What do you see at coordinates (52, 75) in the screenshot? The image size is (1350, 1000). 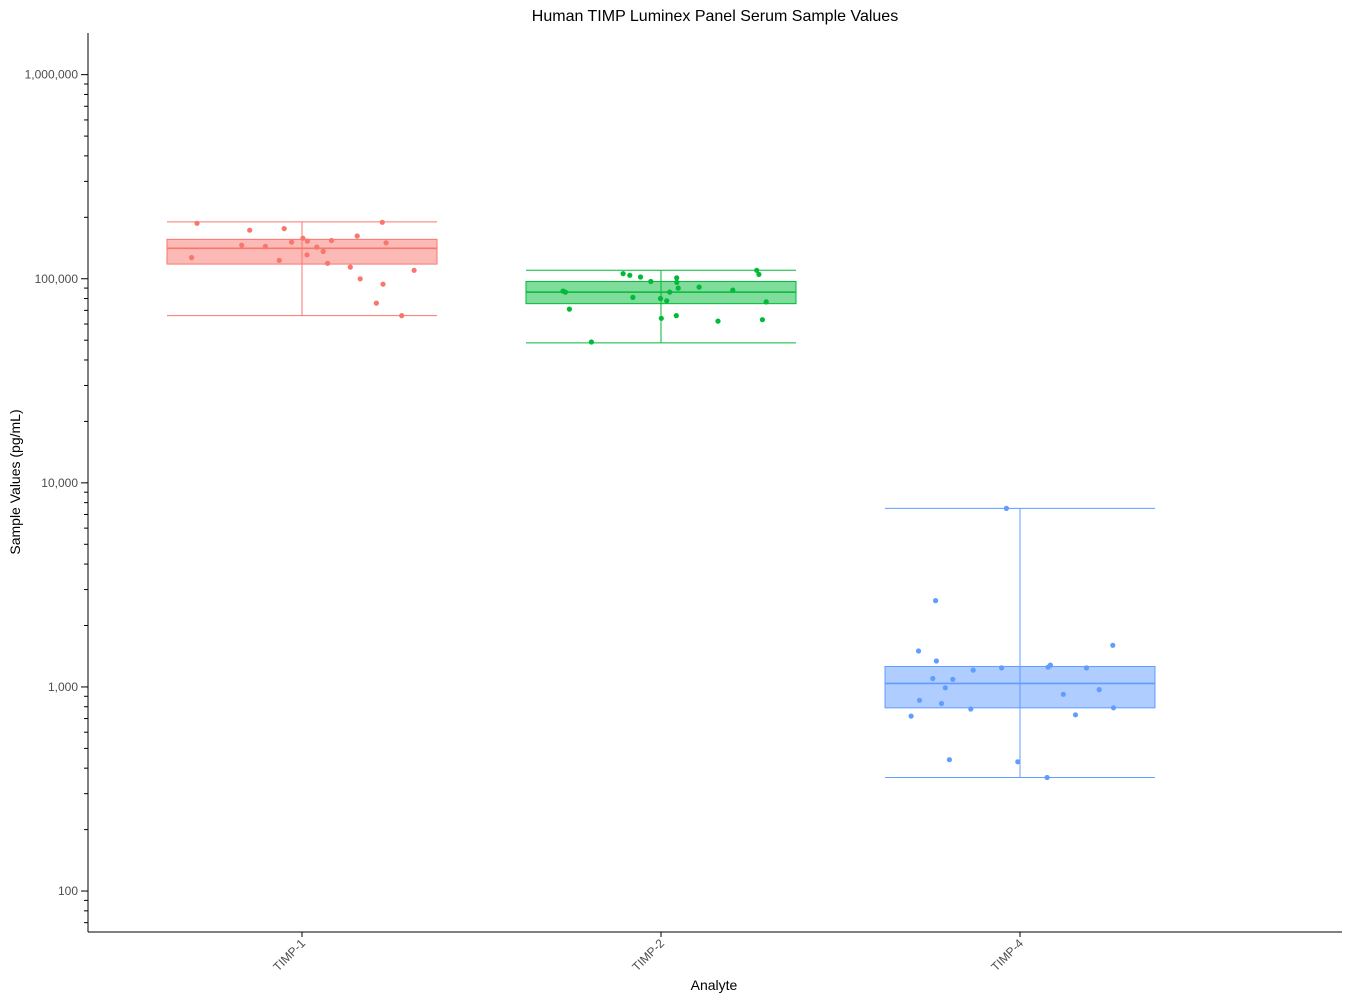 I see `y-tick-label: 1,000,000` at bounding box center [52, 75].